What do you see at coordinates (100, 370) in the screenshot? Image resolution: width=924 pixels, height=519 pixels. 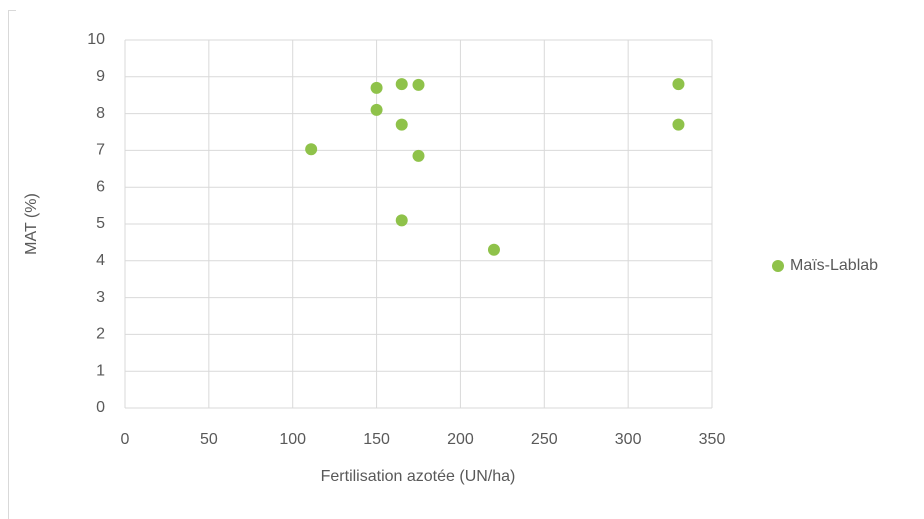 I see `y-tick-label: 1` at bounding box center [100, 370].